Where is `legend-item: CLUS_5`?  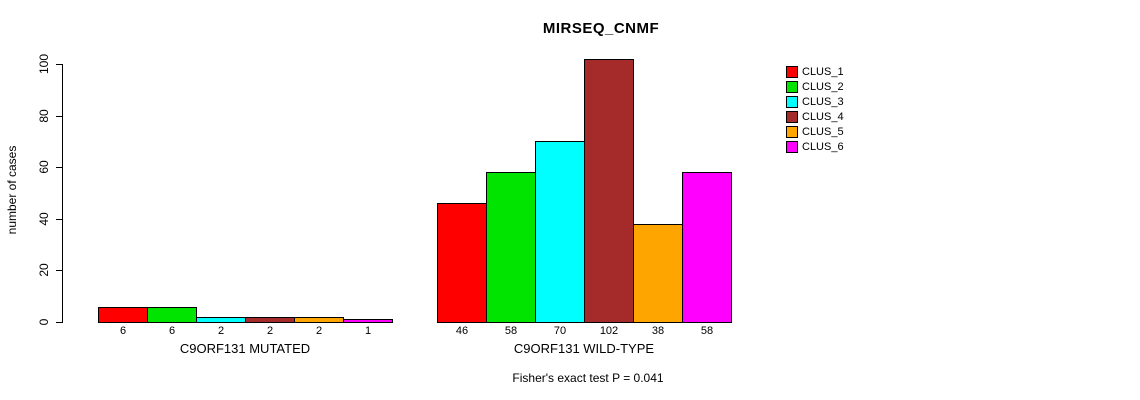 legend-item: CLUS_5 is located at coordinates (815, 132).